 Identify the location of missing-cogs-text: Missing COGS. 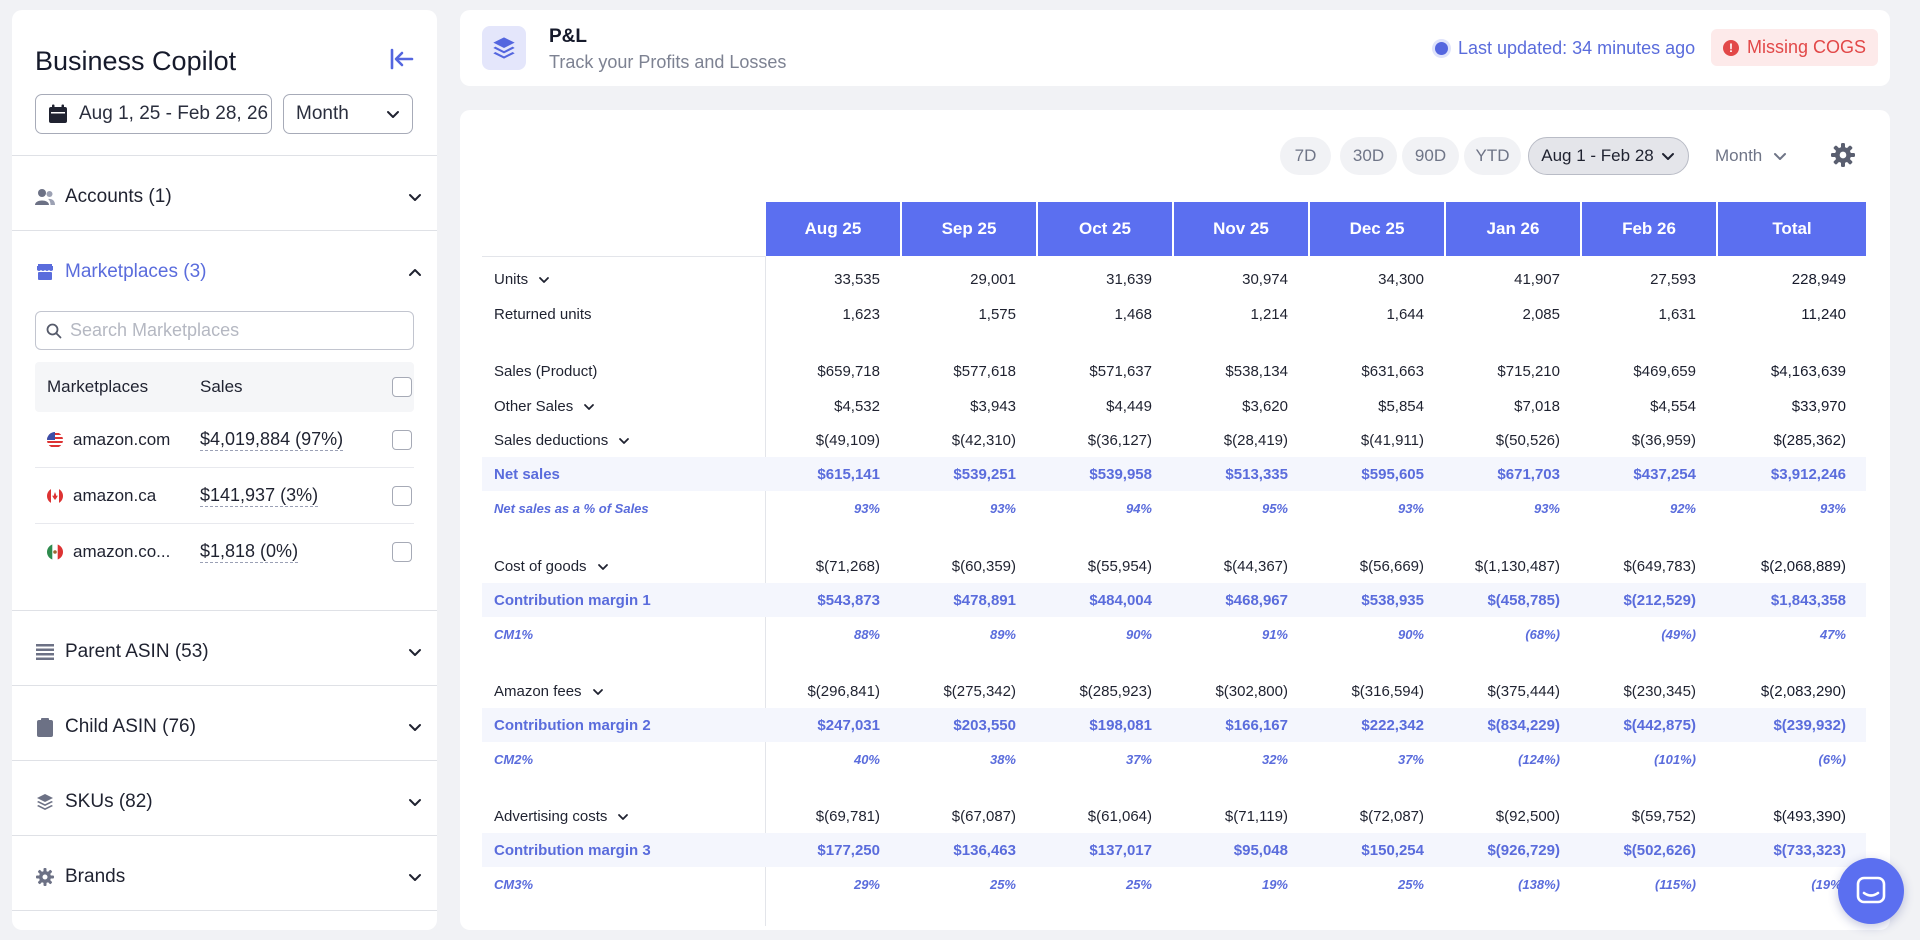
(1807, 47).